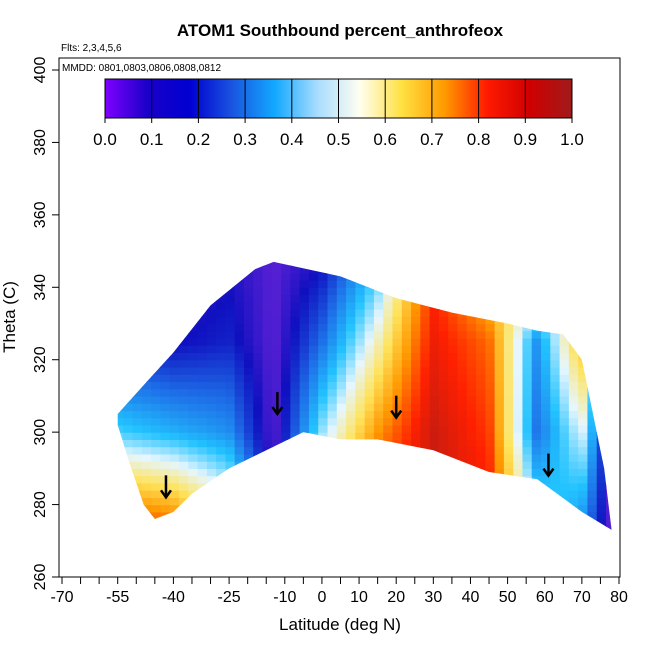 This screenshot has width=650, height=650. Describe the element at coordinates (40, 577) in the screenshot. I see `y-tick-label: 260` at that location.